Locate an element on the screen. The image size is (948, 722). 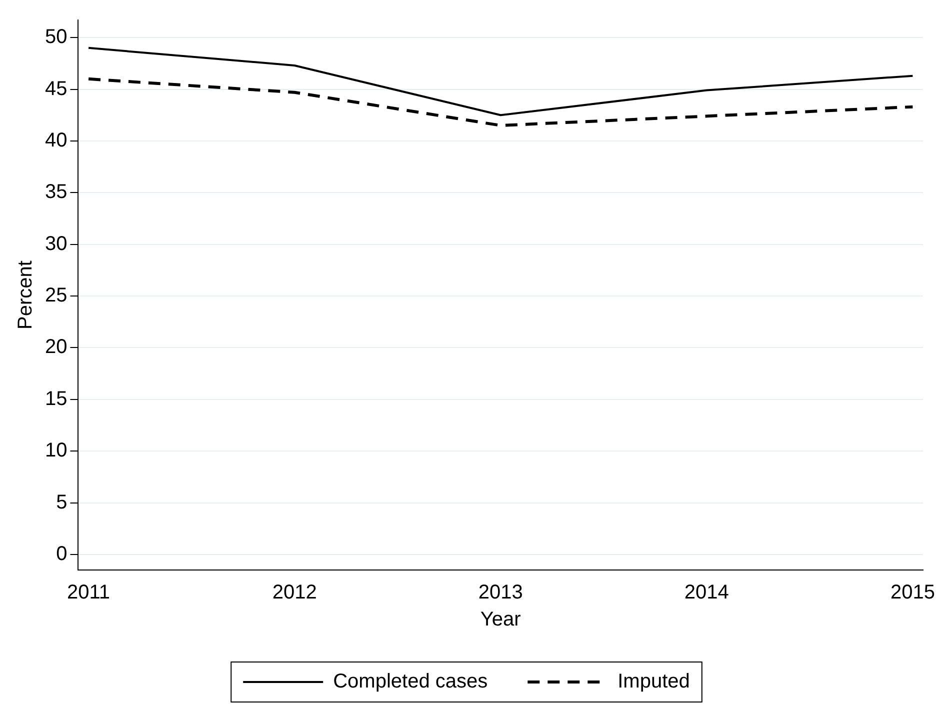
y-tick-label: 5 is located at coordinates (62, 502).